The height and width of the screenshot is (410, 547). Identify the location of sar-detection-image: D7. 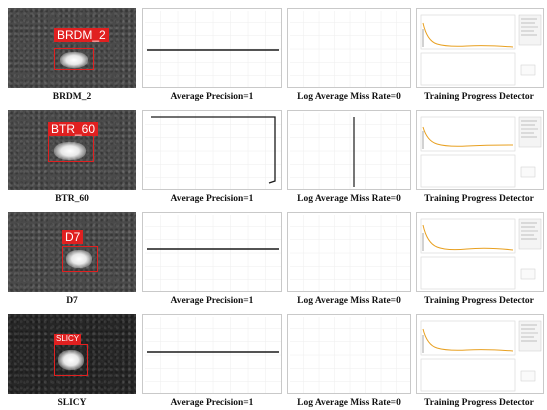
(72, 252).